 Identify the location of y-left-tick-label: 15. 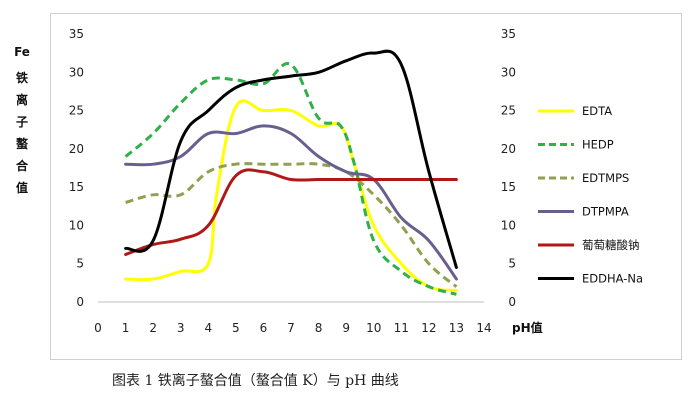
(76, 187).